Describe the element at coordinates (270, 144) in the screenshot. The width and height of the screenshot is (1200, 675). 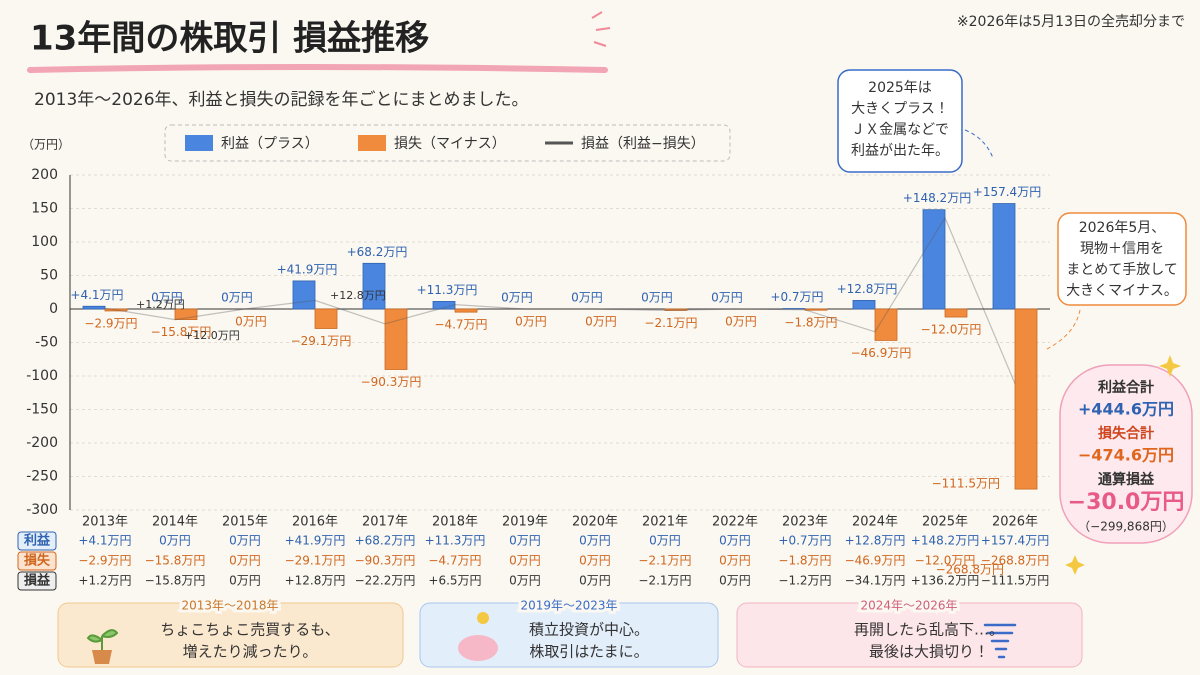
I see `legend-label: 利益（プラス）` at that location.